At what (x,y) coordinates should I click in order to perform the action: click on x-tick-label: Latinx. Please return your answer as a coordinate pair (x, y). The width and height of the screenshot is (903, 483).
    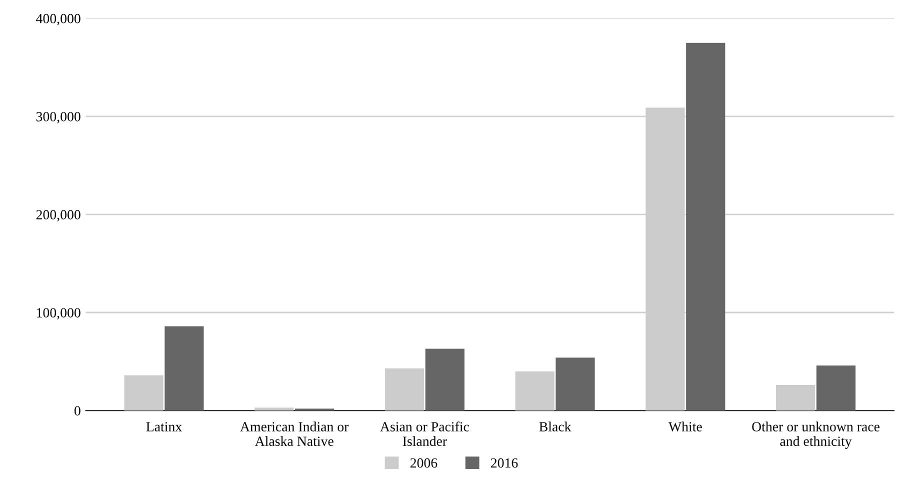
    Looking at the image, I should click on (164, 427).